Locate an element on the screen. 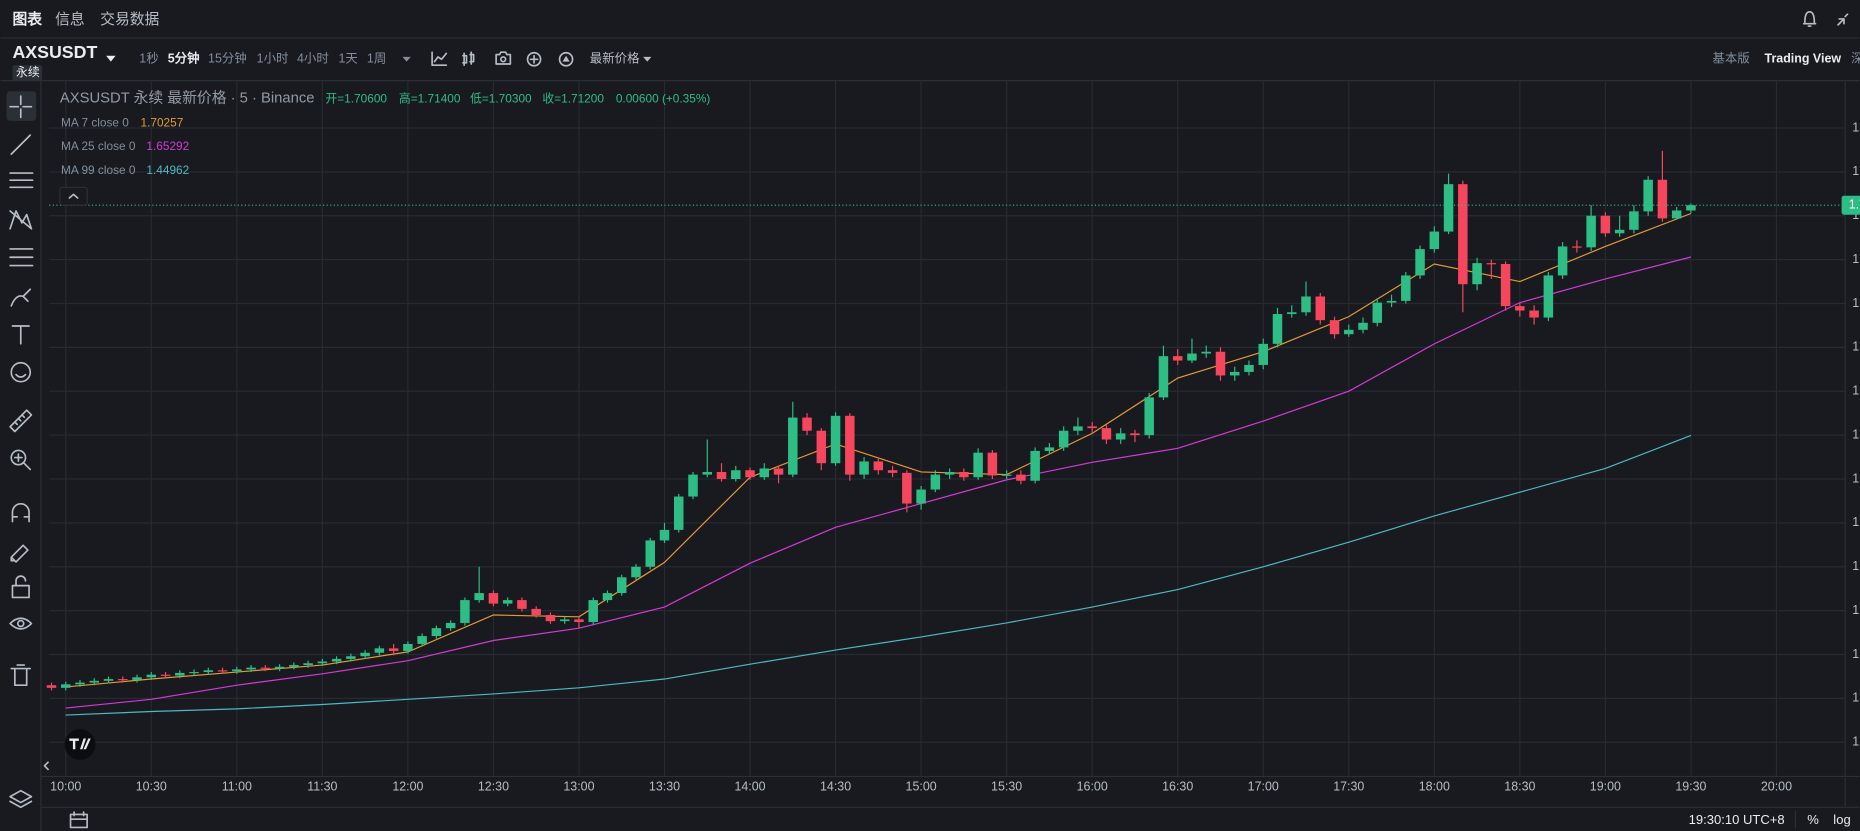  x-tick-label: 11:30 is located at coordinates (322, 786).